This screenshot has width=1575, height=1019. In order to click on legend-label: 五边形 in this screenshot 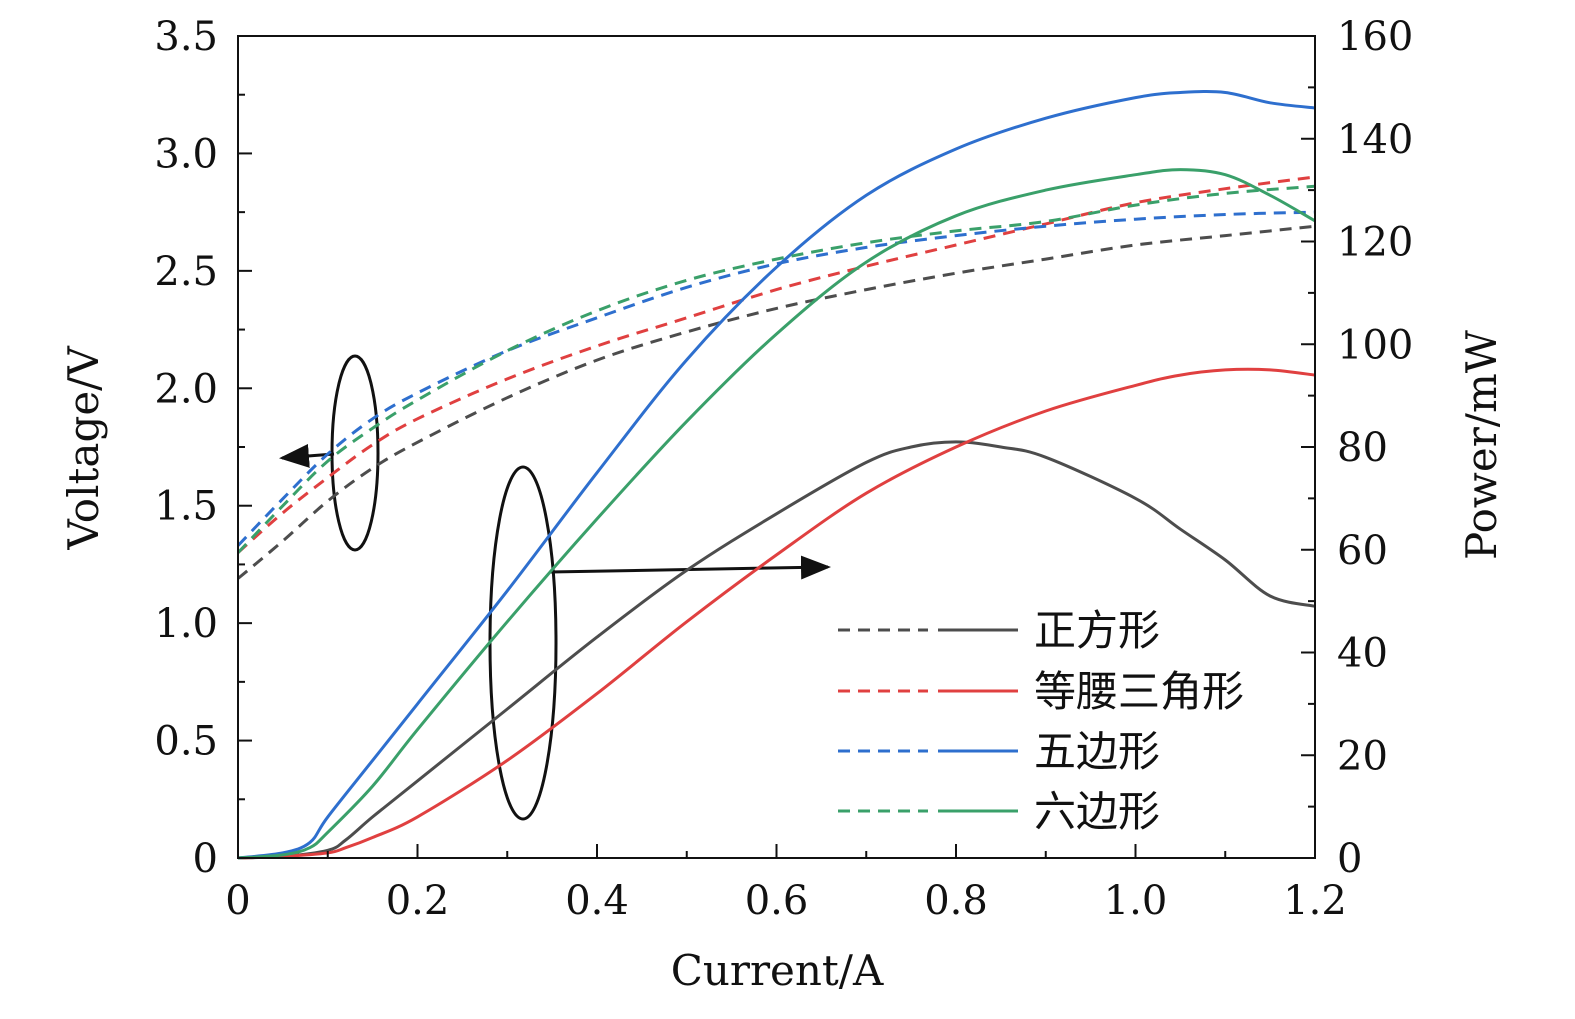, I will do `click(1097, 751)`.